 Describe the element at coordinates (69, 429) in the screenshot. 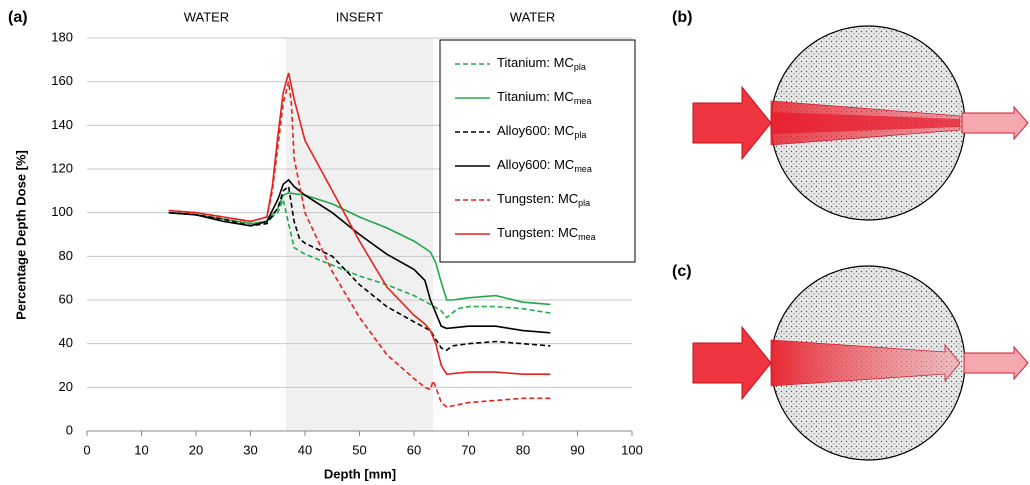

I see `y-tick-label: 0` at that location.